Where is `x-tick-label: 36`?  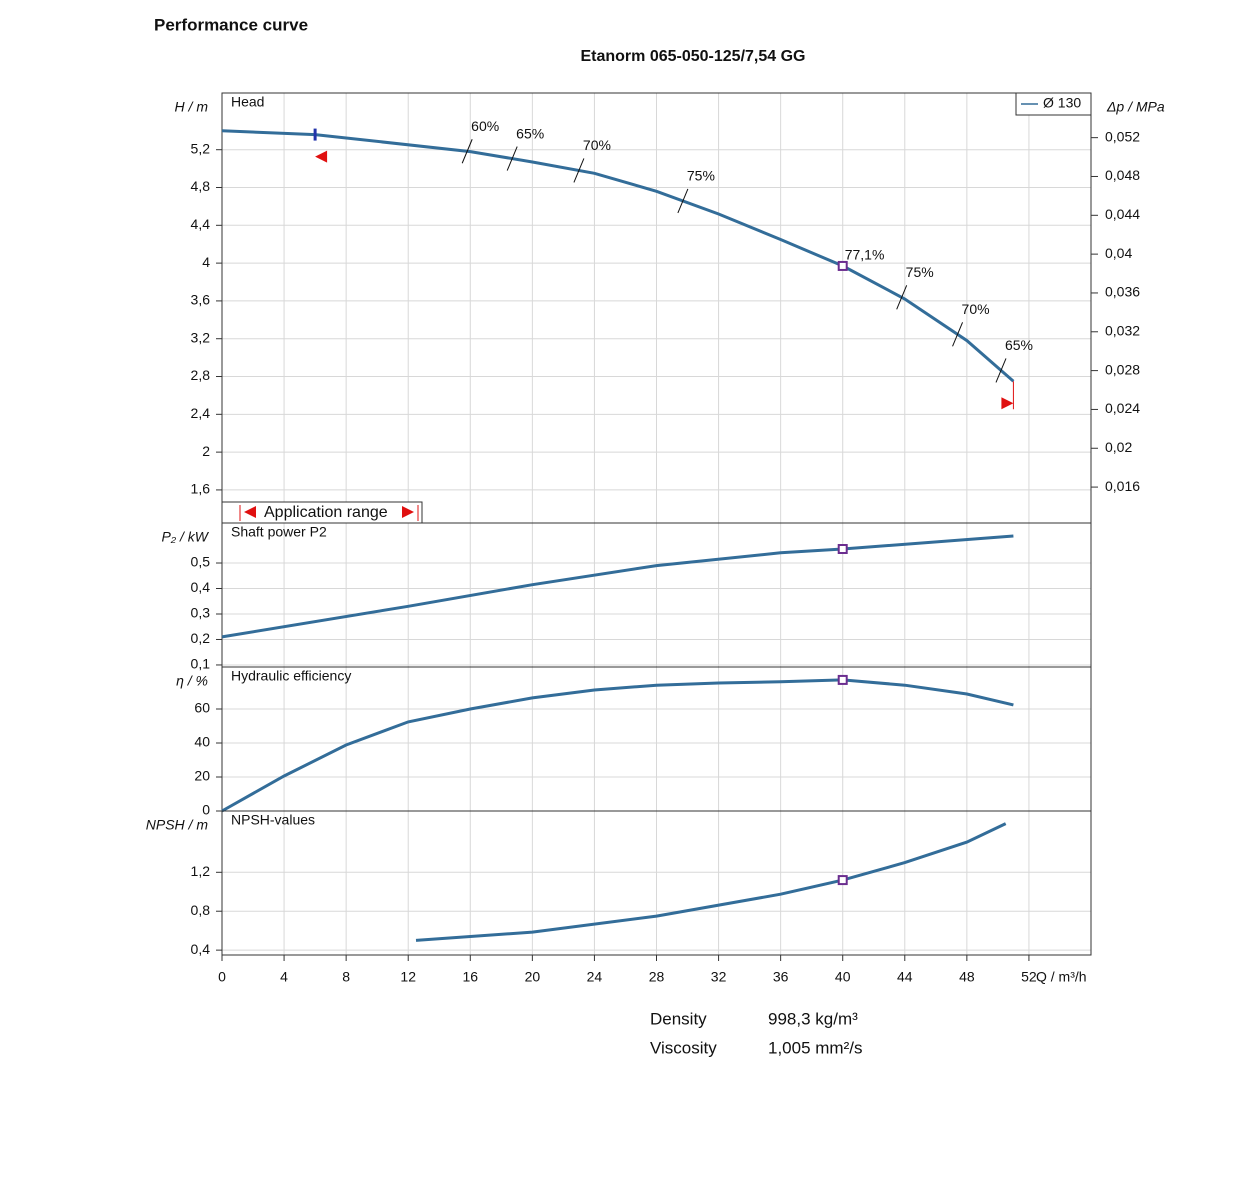 x-tick-label: 36 is located at coordinates (781, 977).